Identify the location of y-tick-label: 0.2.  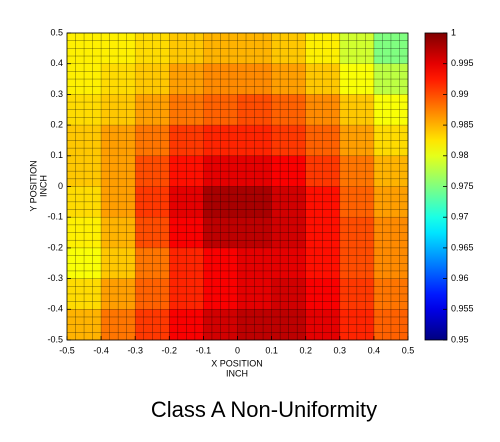
(56, 124).